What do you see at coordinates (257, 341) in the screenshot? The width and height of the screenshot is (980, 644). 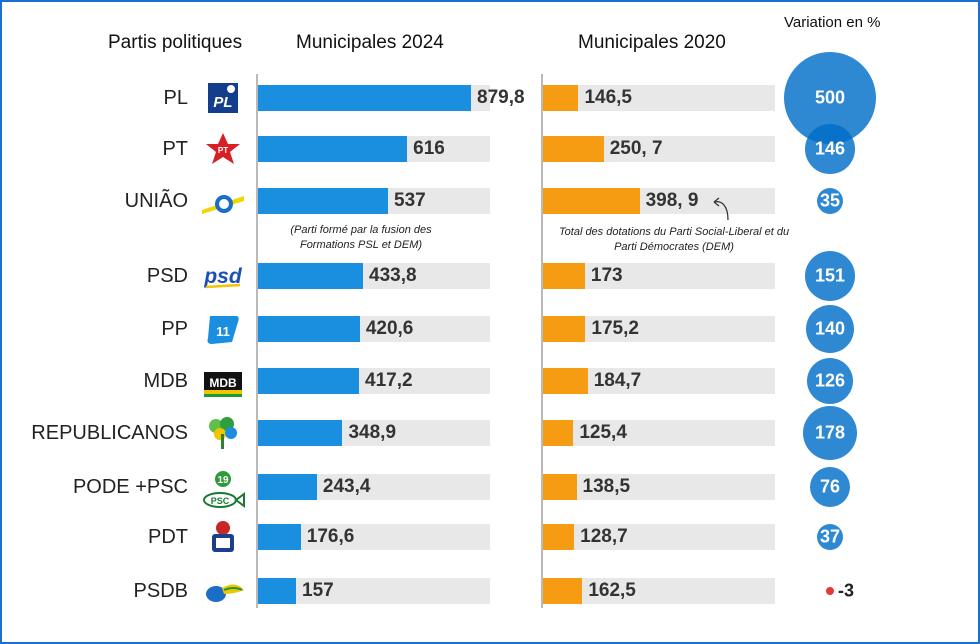 I see `axis-line-2024` at bounding box center [257, 341].